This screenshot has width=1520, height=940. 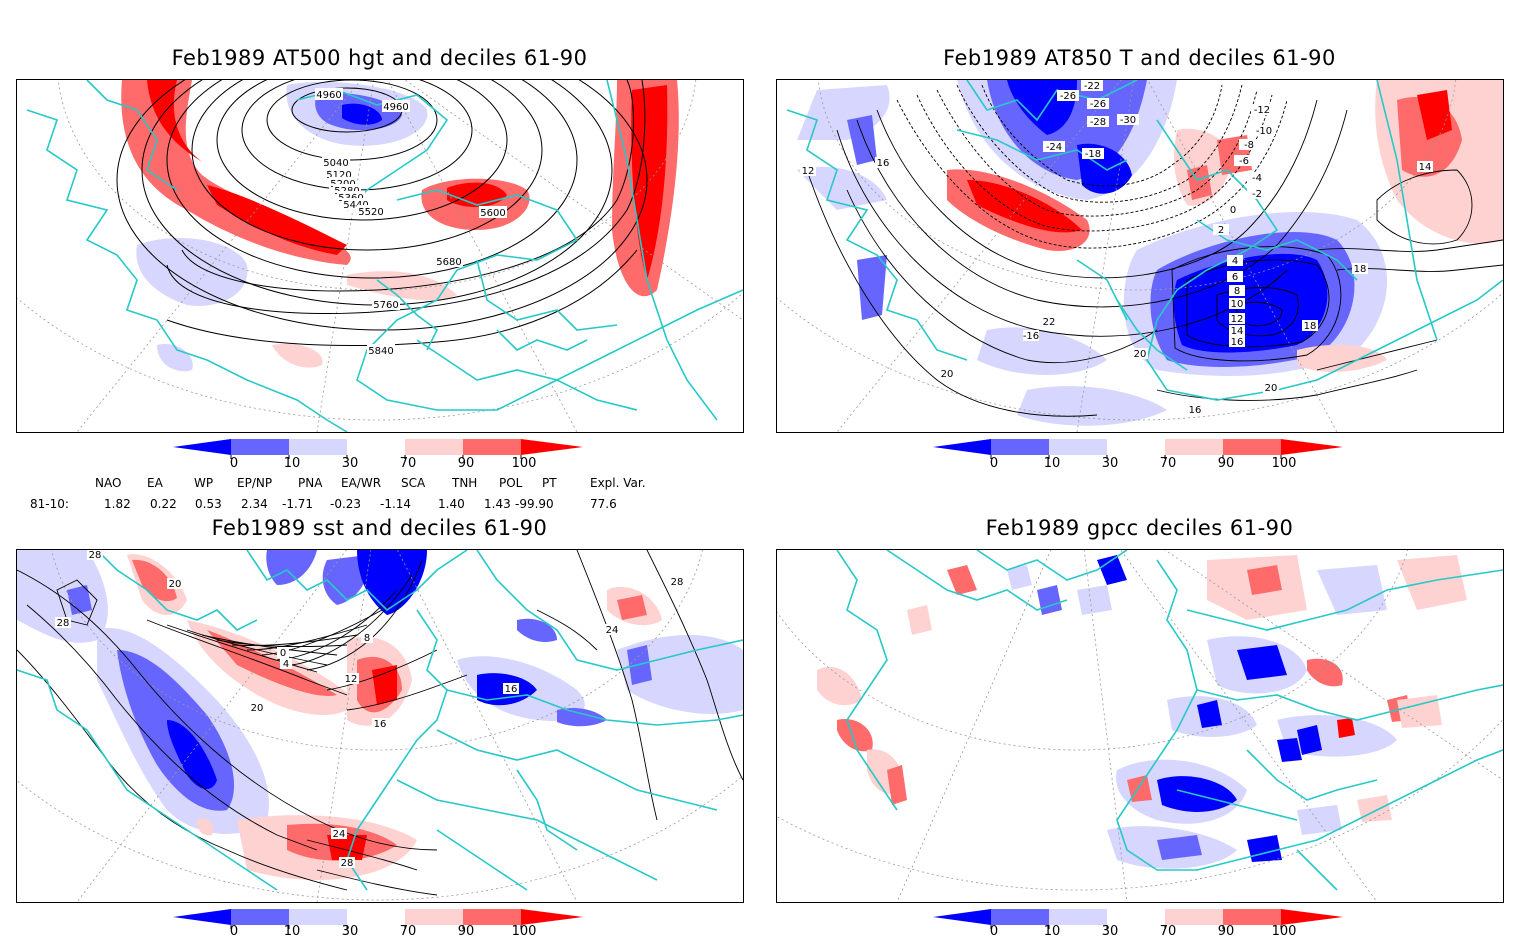 I want to click on contour-label: -16, so click(x=1031, y=336).